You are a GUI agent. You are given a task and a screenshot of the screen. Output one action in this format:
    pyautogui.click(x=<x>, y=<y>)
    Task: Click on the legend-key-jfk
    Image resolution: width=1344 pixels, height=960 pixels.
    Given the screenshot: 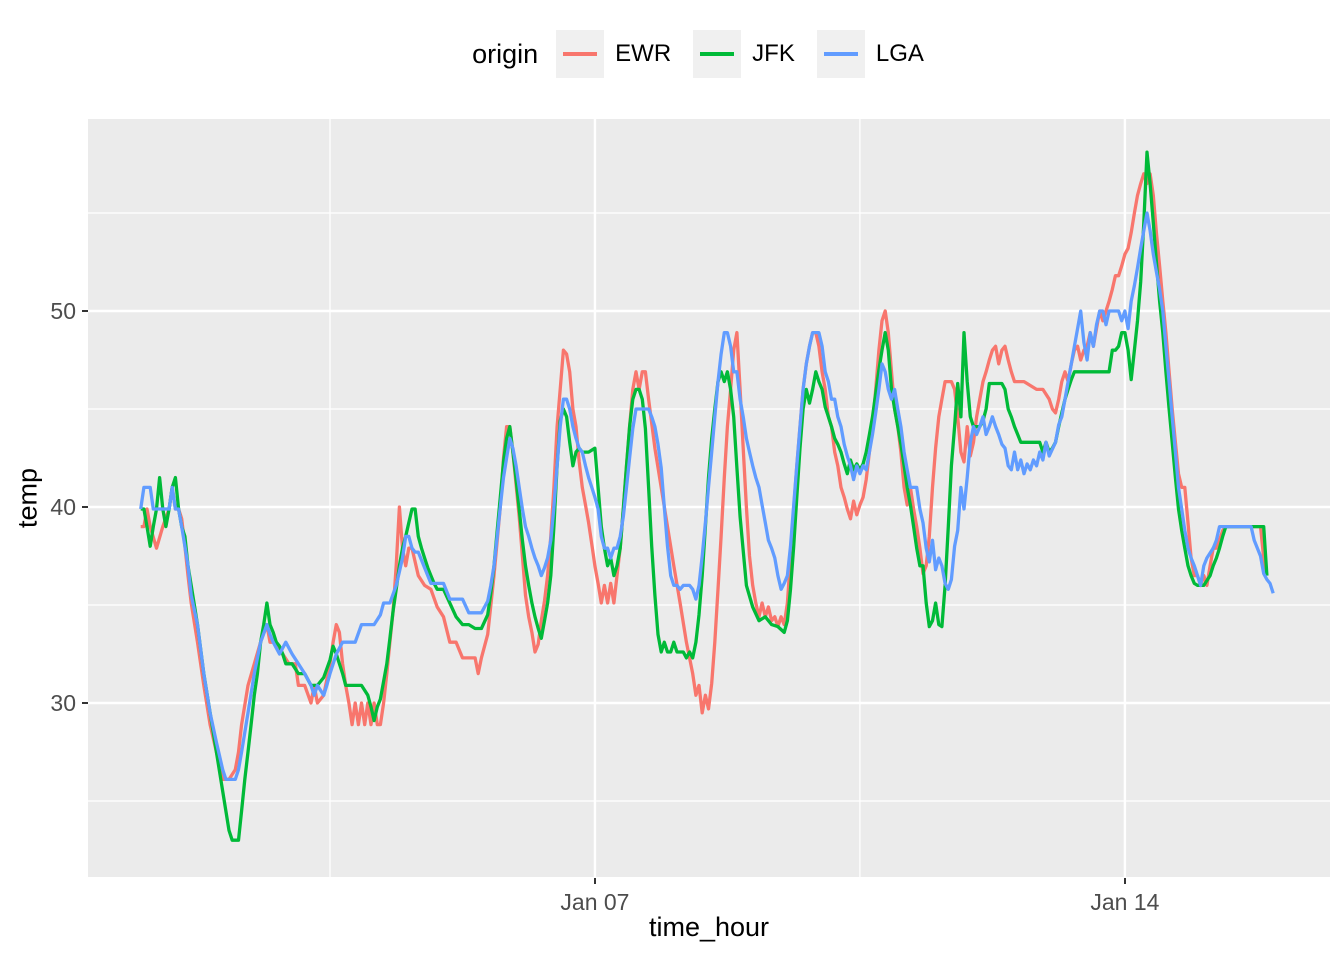 What is the action you would take?
    pyautogui.click(x=717, y=54)
    